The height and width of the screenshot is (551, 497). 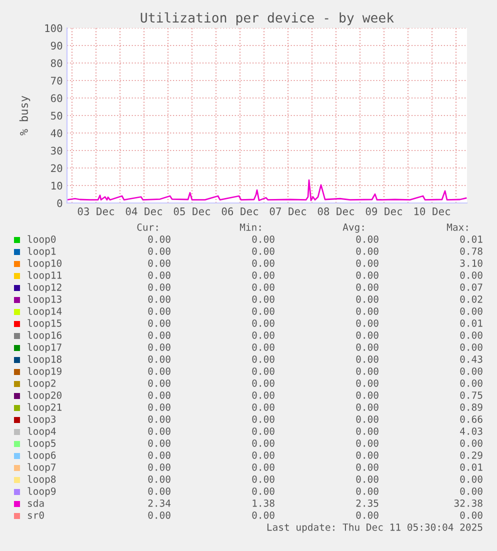 I want to click on y-tick-label: 80, so click(x=56, y=63).